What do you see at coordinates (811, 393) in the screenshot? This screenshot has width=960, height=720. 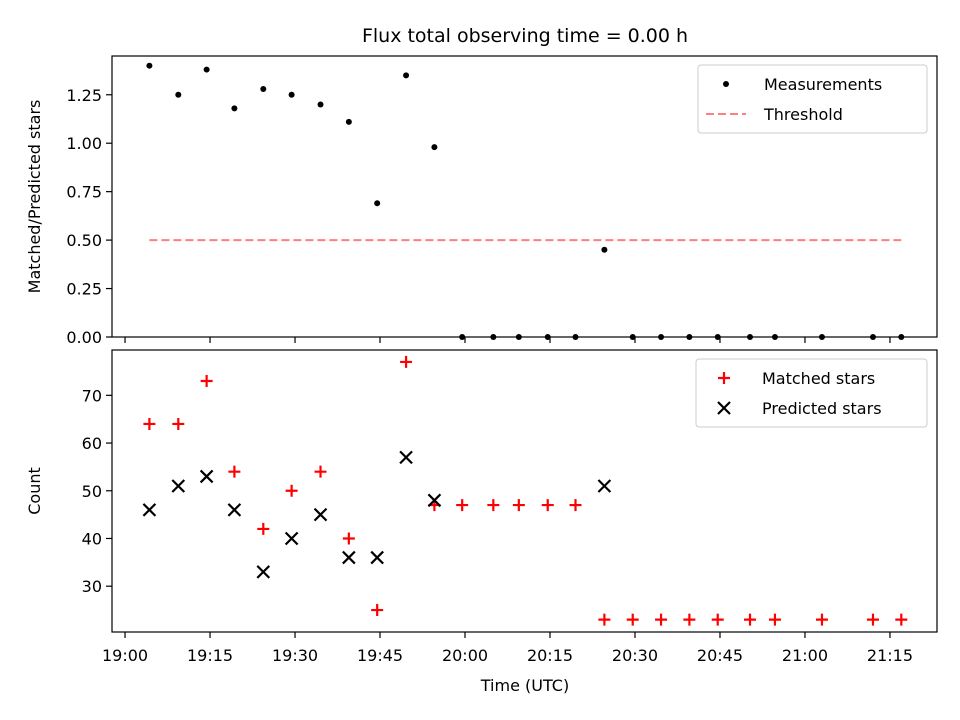 I see `panel-2-legend` at bounding box center [811, 393].